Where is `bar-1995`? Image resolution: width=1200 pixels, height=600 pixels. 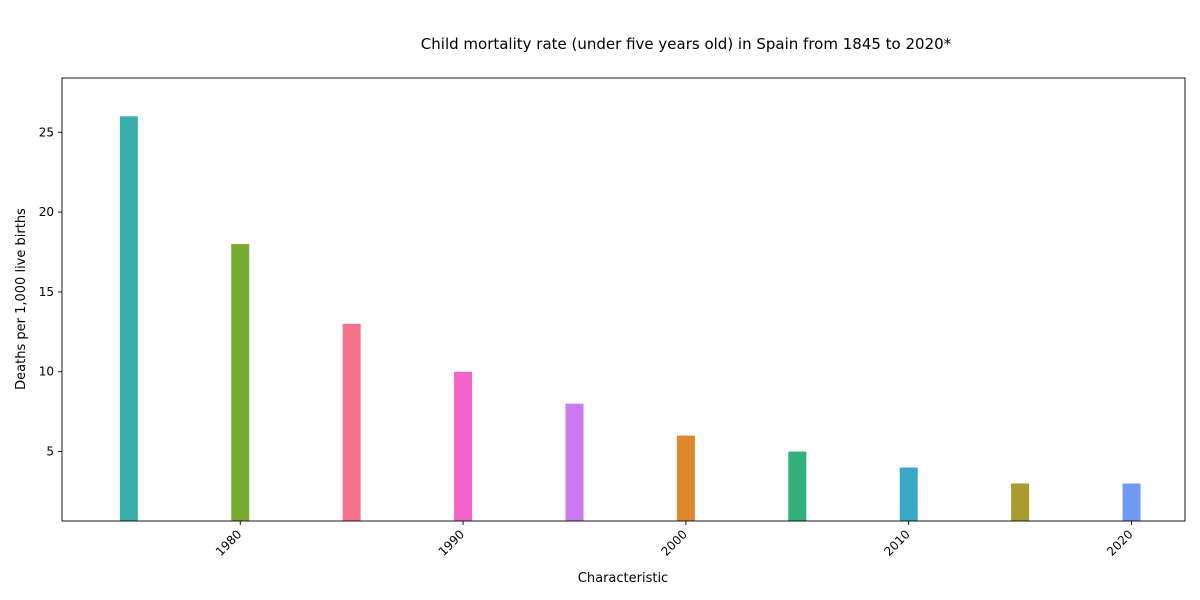
bar-1995 is located at coordinates (574, 462).